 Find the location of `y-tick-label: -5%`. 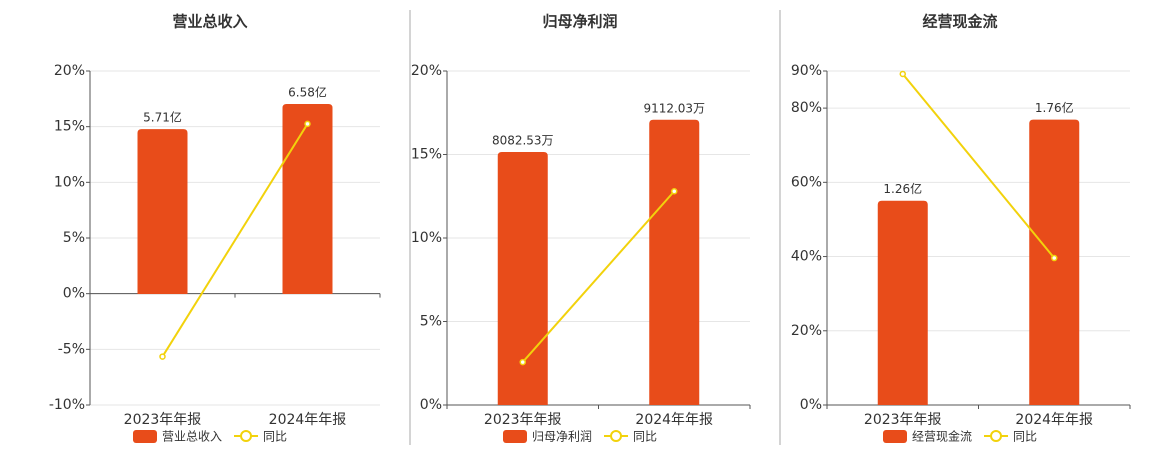

y-tick-label: -5% is located at coordinates (71, 349).